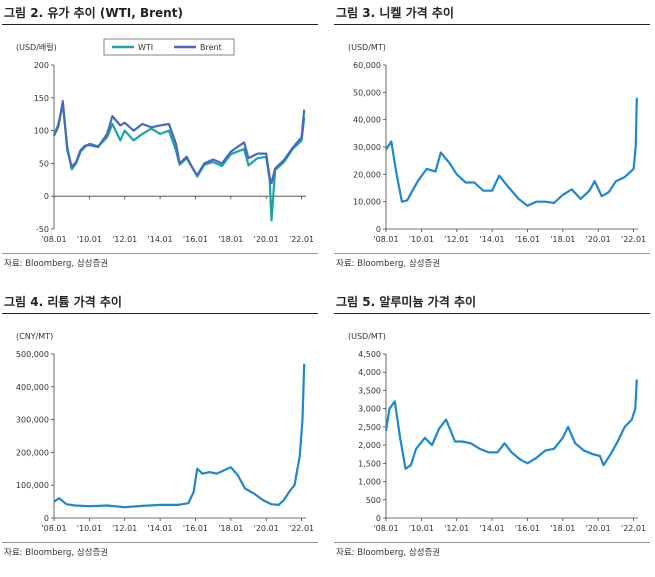 Image resolution: width=655 pixels, height=577 pixels. What do you see at coordinates (367, 92) in the screenshot?
I see `y-tick-label: 50,000` at bounding box center [367, 92].